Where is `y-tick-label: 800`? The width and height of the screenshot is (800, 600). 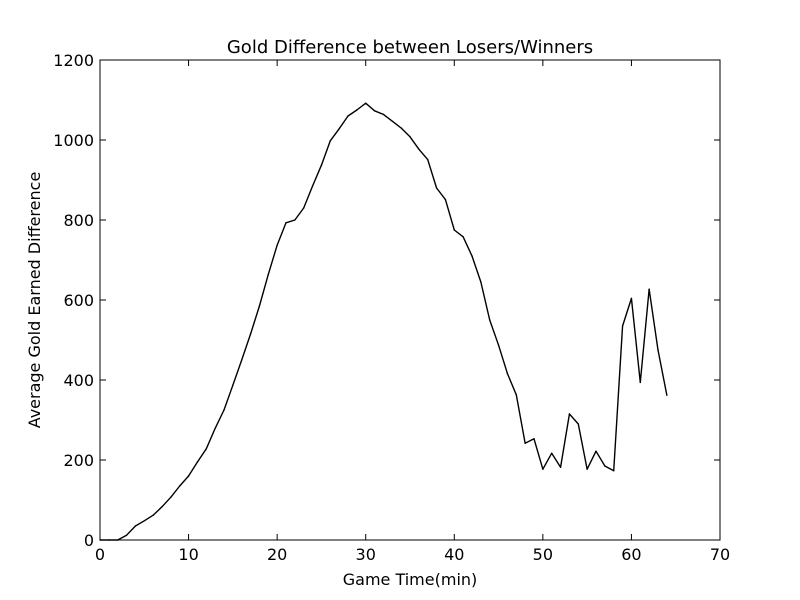 y-tick-label: 800 is located at coordinates (78, 220).